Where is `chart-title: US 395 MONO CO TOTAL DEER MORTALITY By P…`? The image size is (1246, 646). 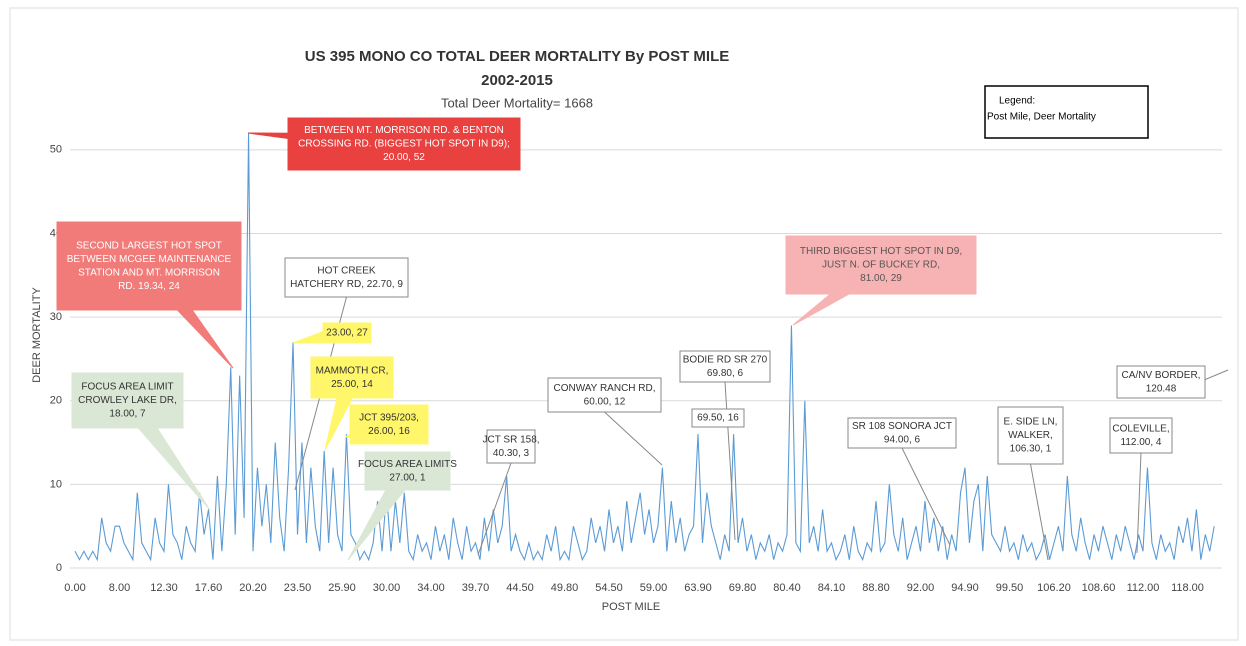
chart-title: US 395 MONO CO TOTAL DEER MORTALITY By P… is located at coordinates (517, 56).